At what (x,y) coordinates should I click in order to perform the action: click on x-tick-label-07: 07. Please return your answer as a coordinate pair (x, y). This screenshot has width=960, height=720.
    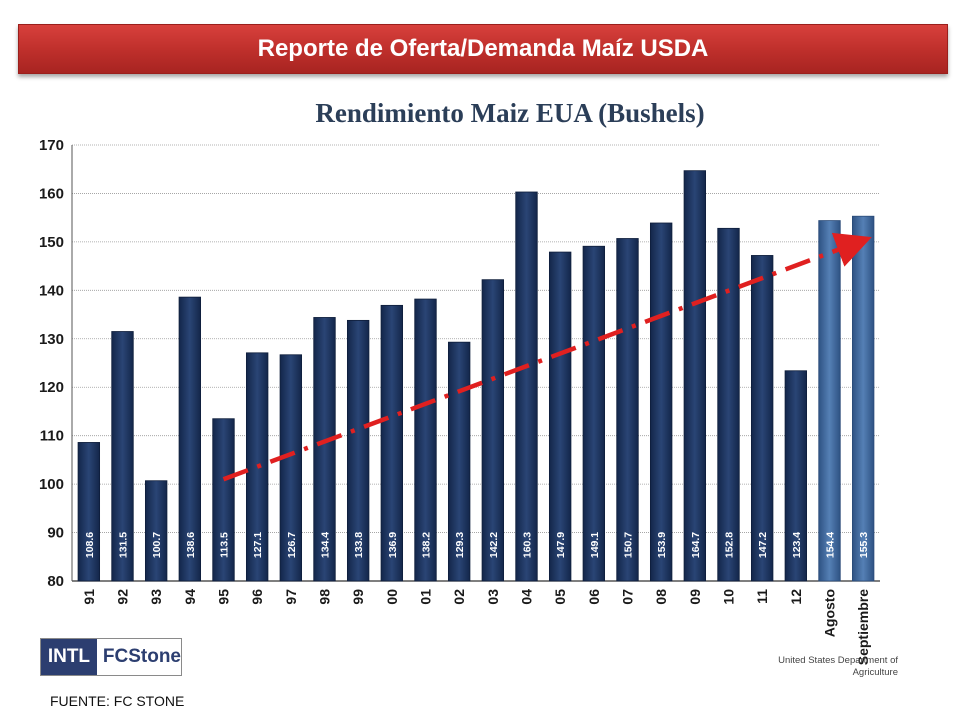
    Looking at the image, I should click on (628, 597).